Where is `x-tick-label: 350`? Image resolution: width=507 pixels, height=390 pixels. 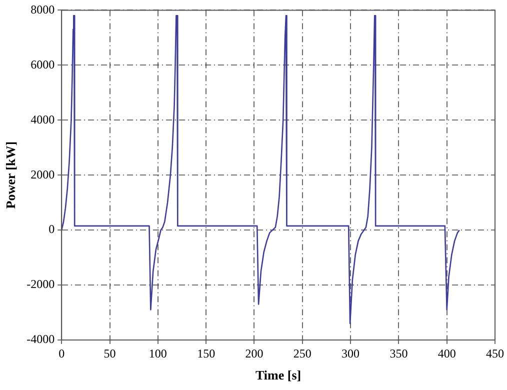 x-tick-label: 350 is located at coordinates (399, 353).